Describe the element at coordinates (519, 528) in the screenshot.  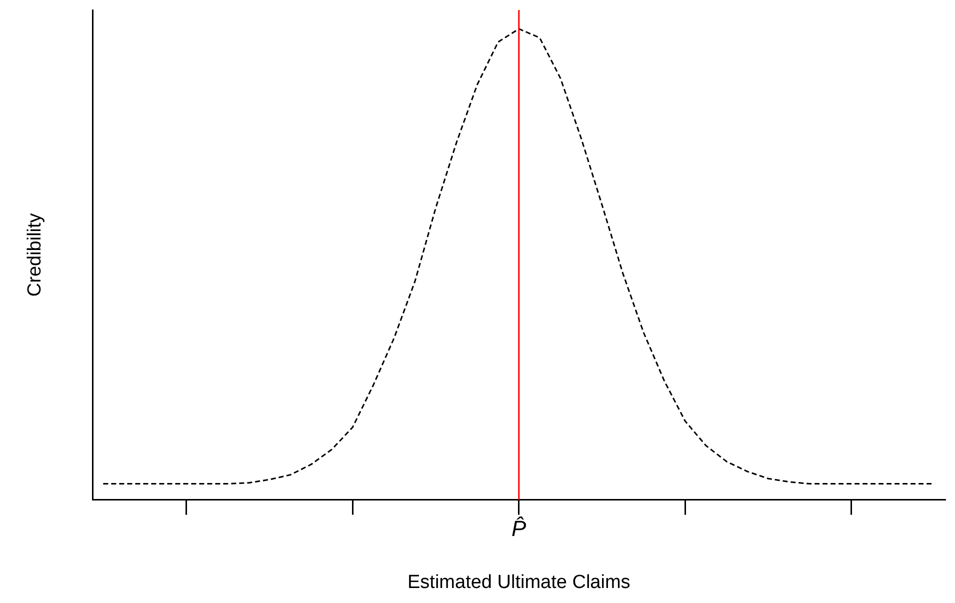
I see `text: P̂` at that location.